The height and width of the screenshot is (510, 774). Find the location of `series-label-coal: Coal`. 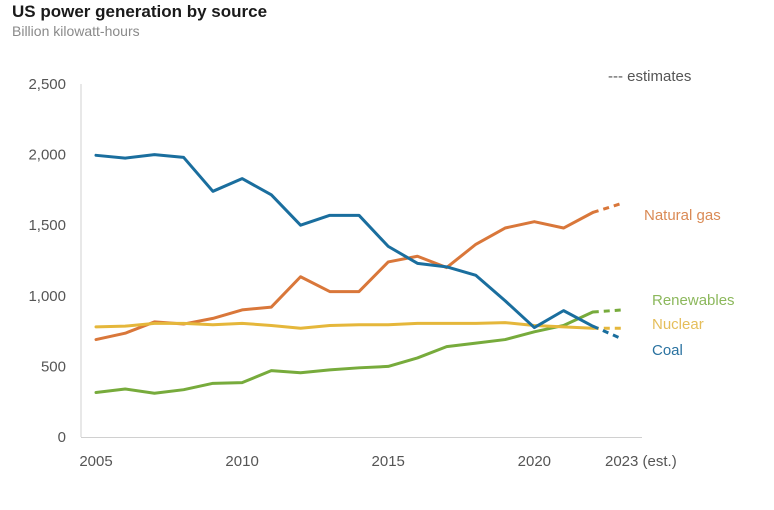

series-label-coal: Coal is located at coordinates (667, 350).